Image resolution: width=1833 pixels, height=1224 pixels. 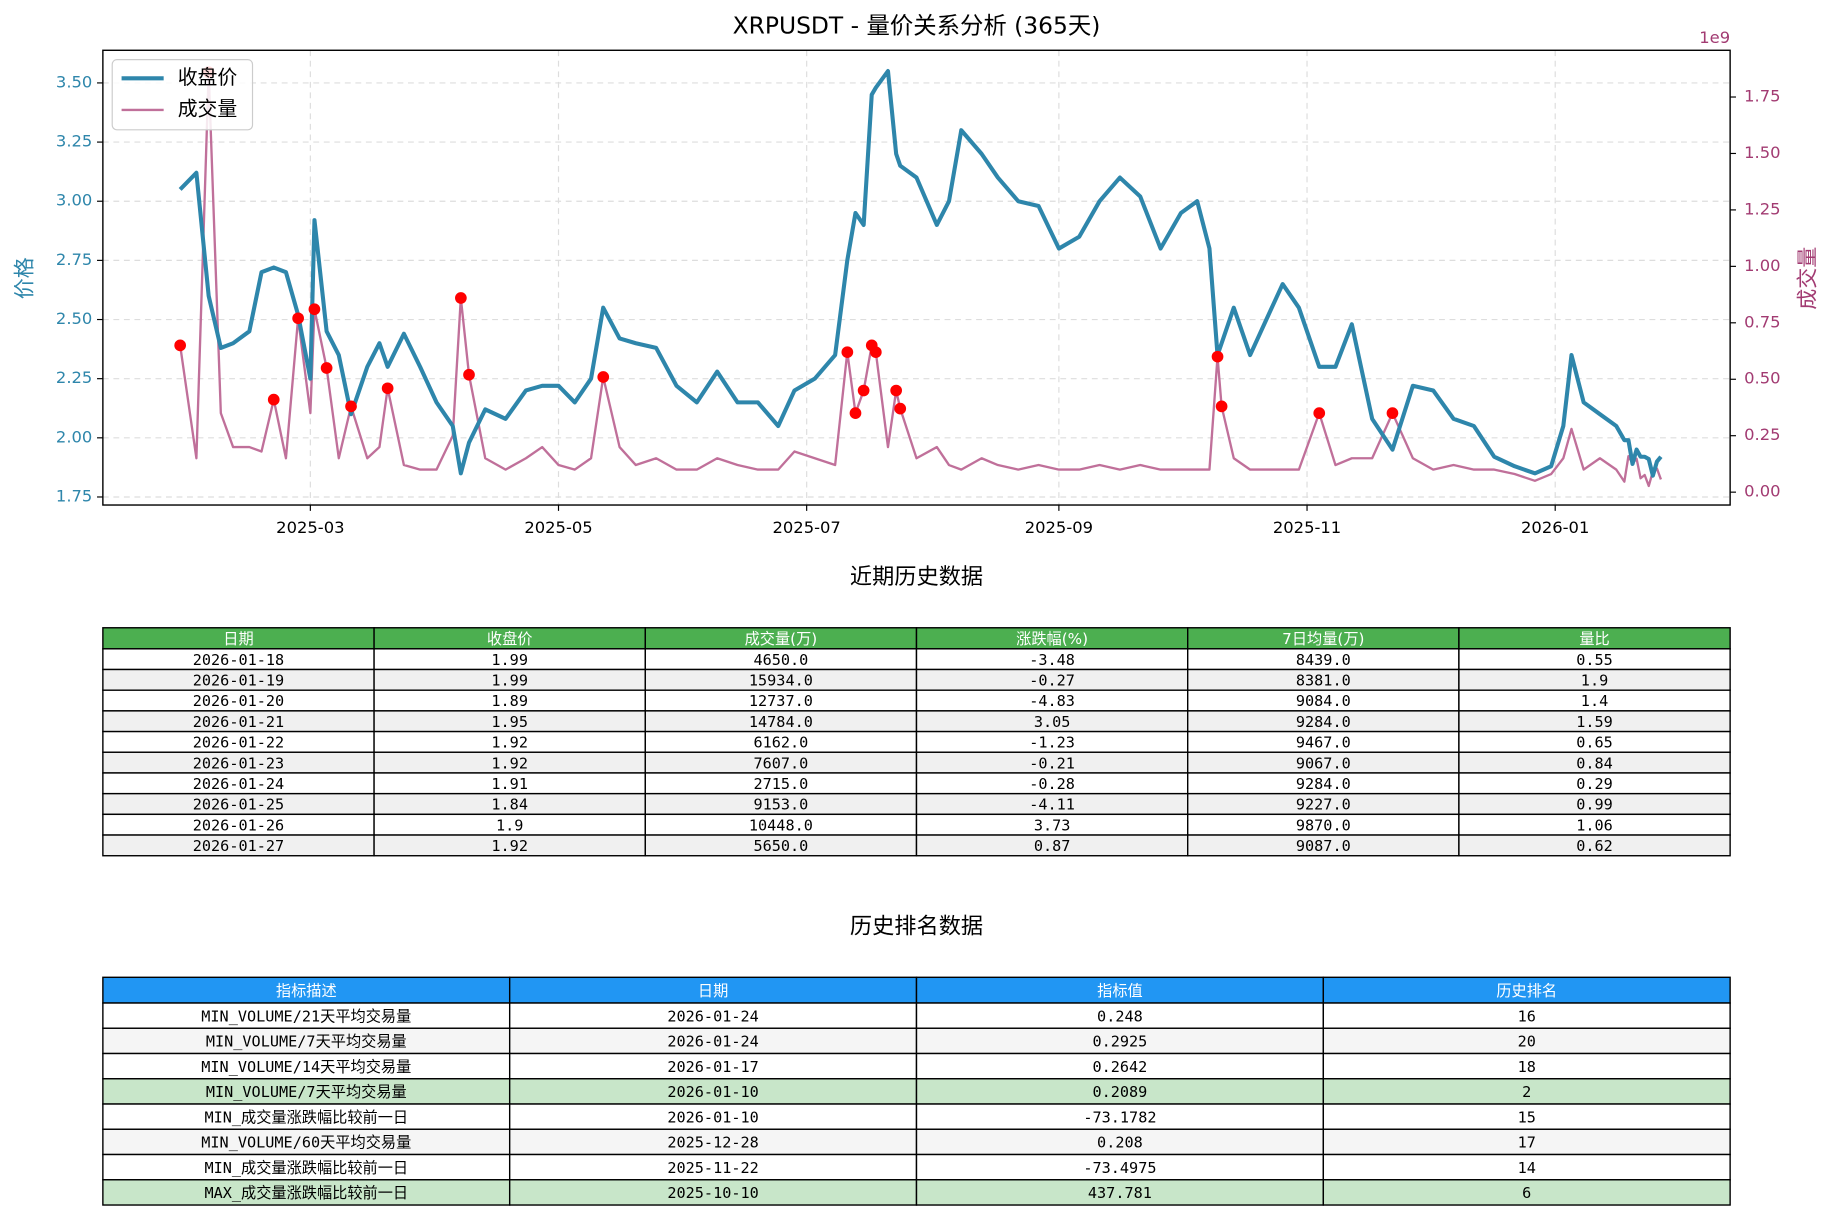 I want to click on y2-offset-label: 1e9, so click(x=1714, y=37).